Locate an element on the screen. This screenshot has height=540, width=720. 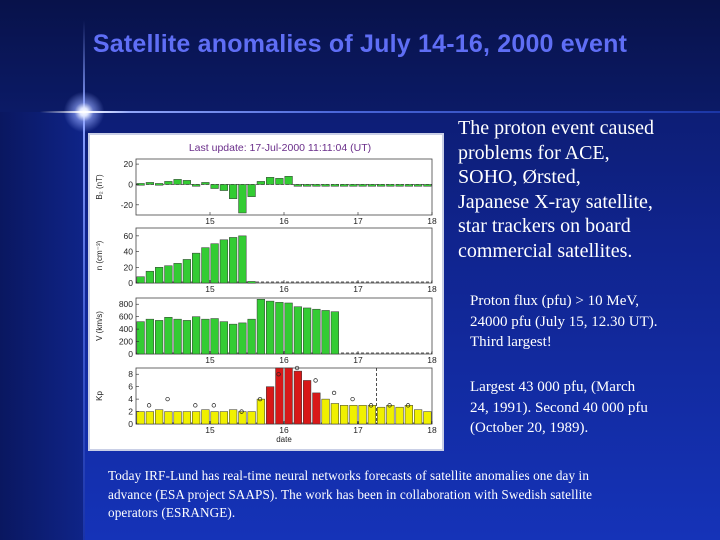
main-text-line: commercial satellites. is located at coordinates (545, 250).